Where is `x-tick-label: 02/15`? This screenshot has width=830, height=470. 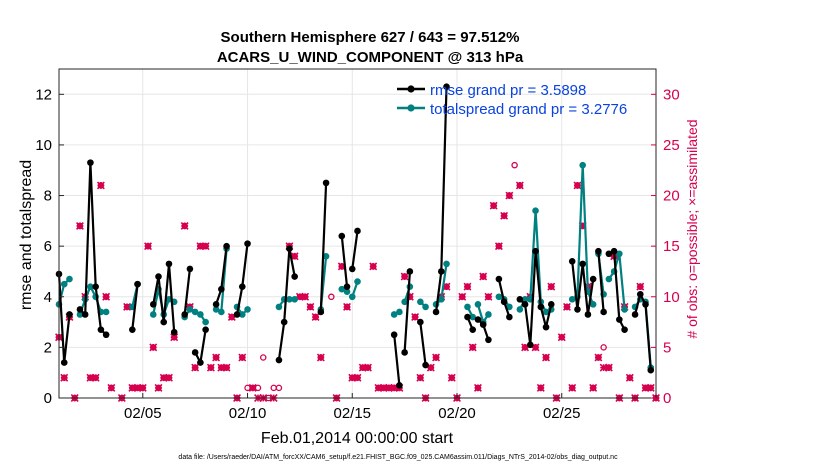
x-tick-label: 02/15 is located at coordinates (352, 413).